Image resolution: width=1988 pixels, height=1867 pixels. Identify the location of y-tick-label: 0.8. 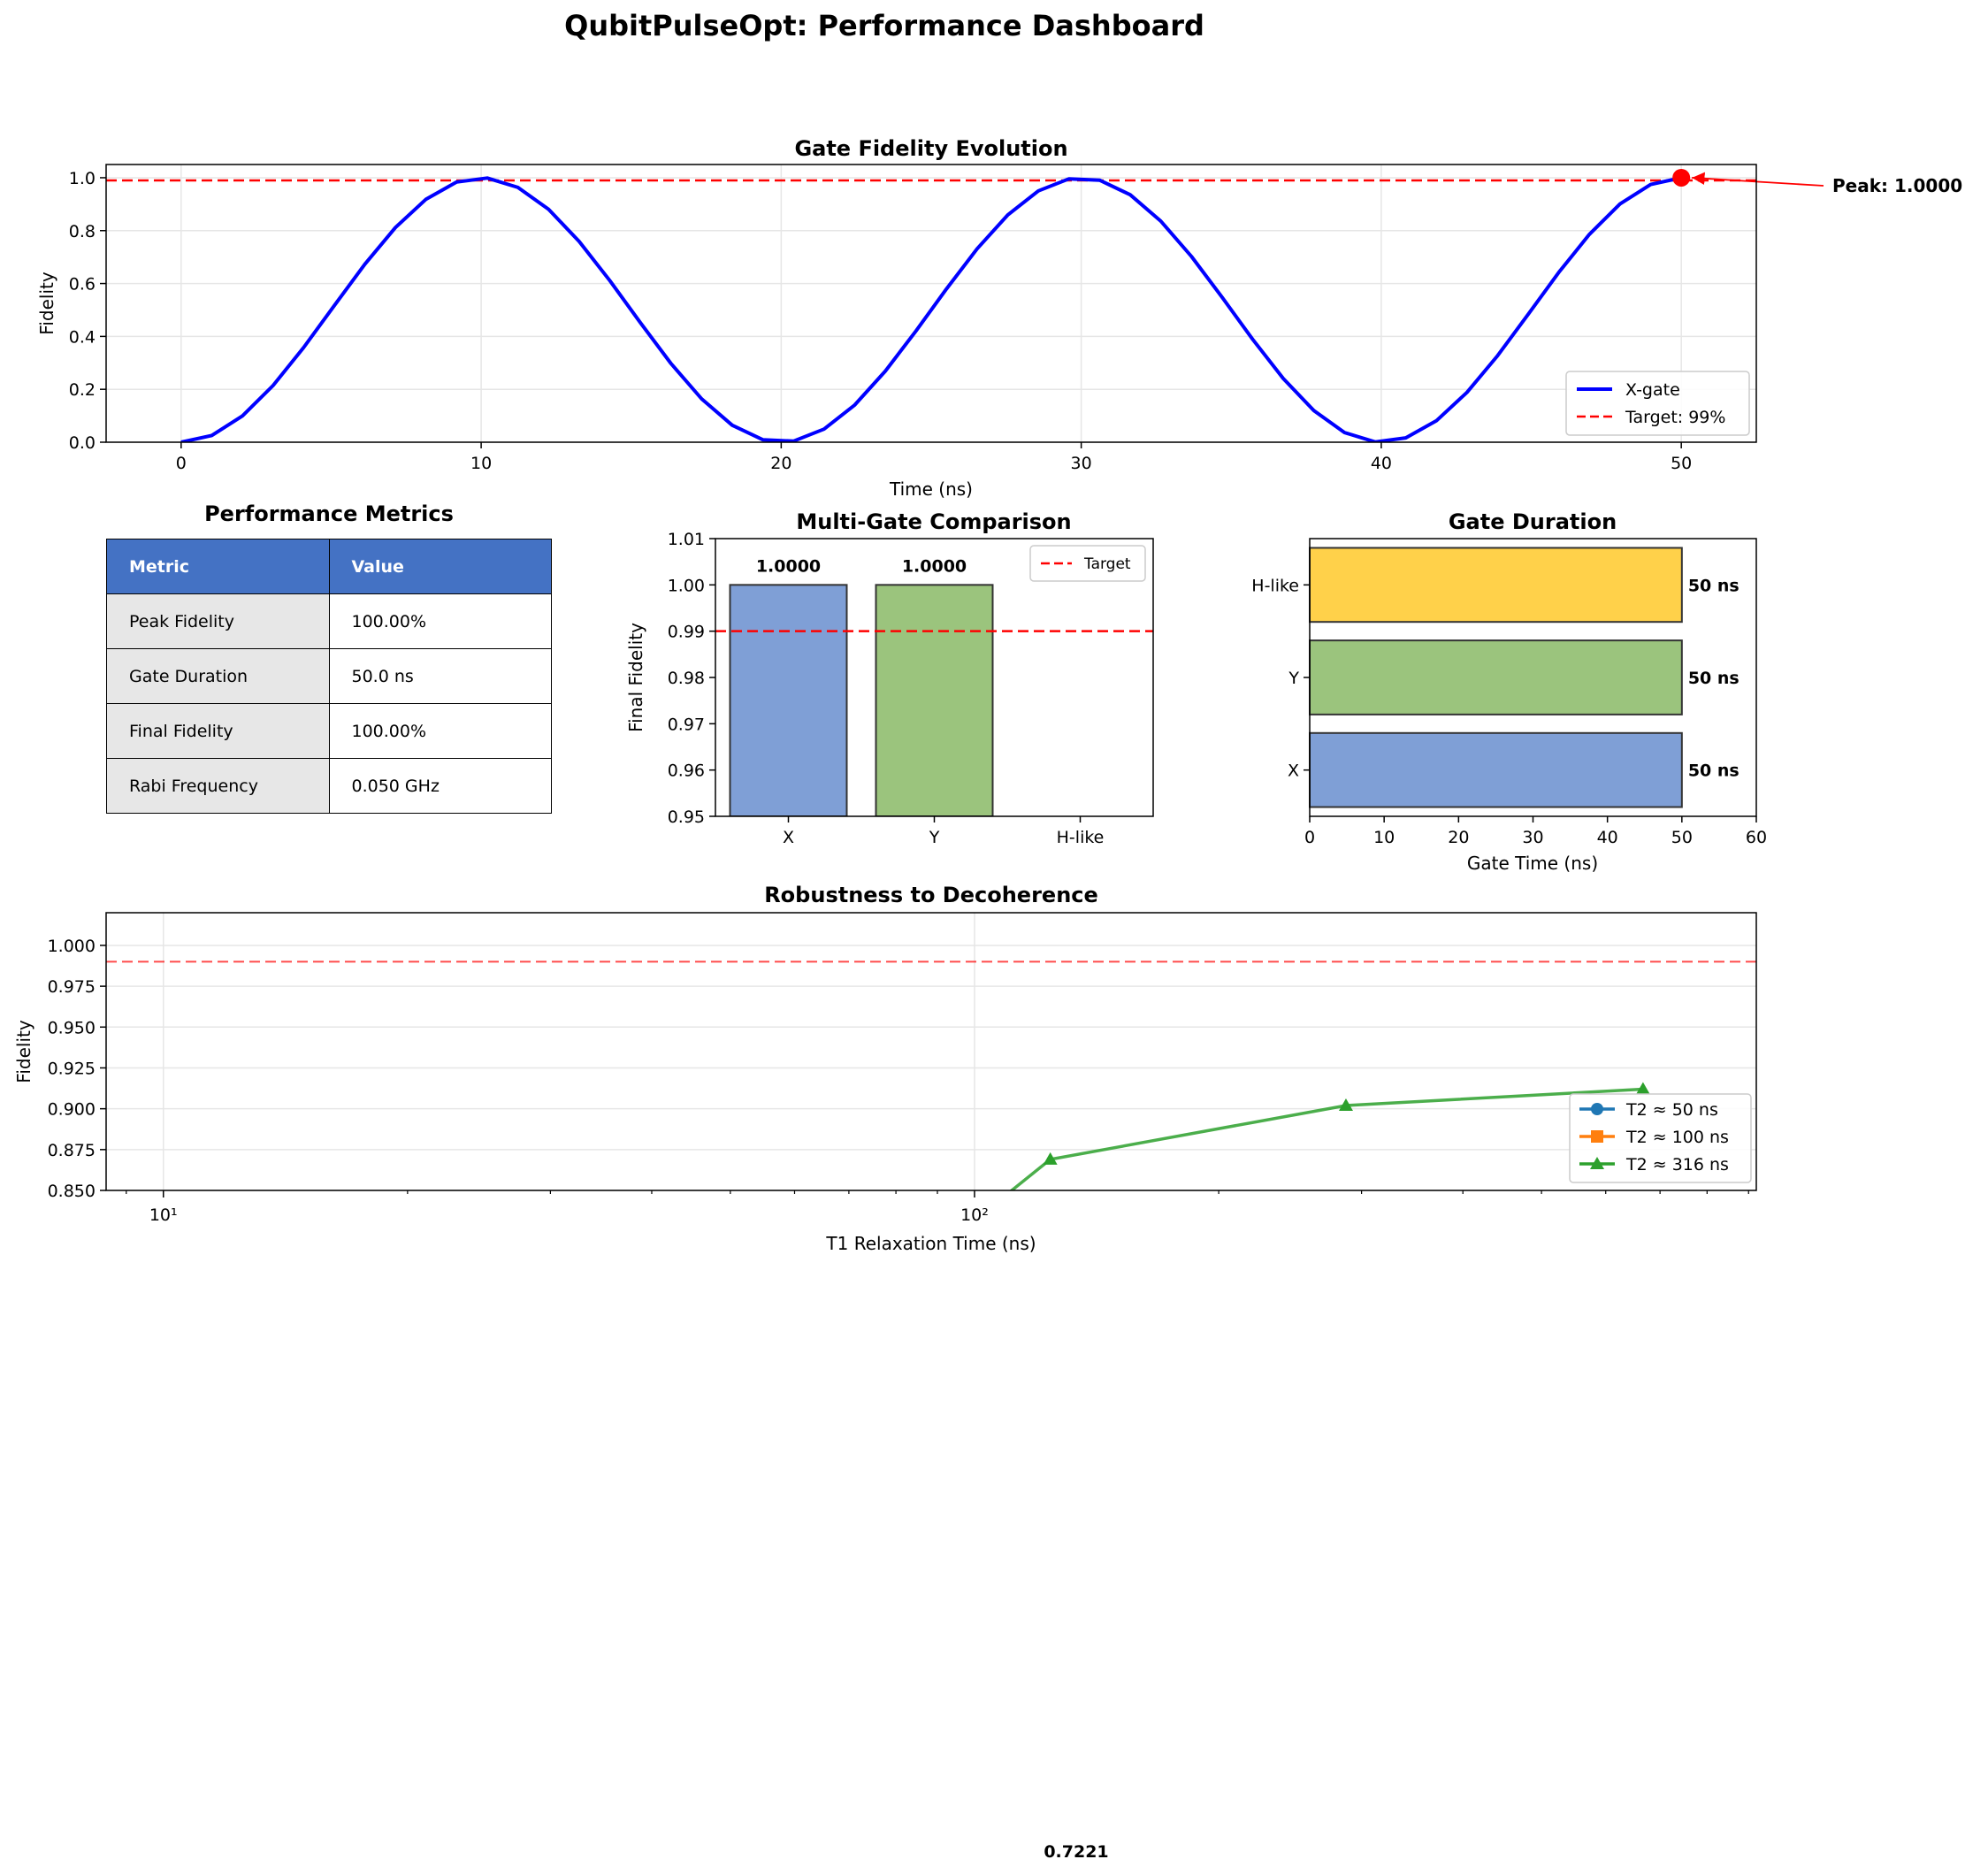
(83, 231).